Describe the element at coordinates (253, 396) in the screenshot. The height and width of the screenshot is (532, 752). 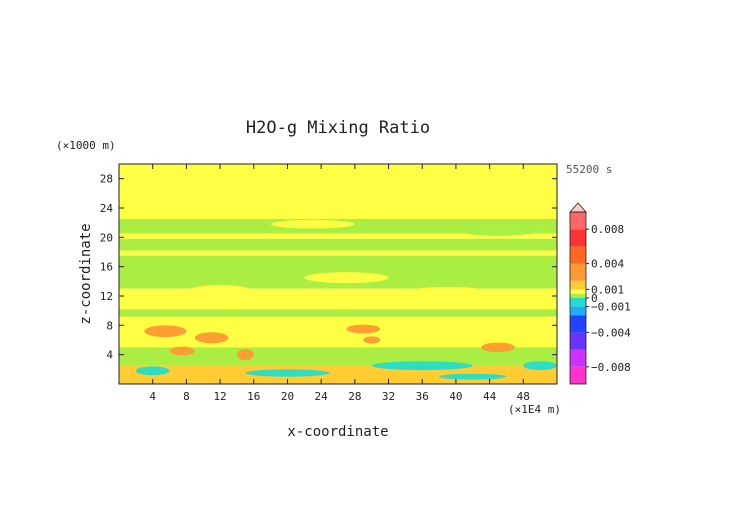
I see `x-tick-label-3: 16` at that location.